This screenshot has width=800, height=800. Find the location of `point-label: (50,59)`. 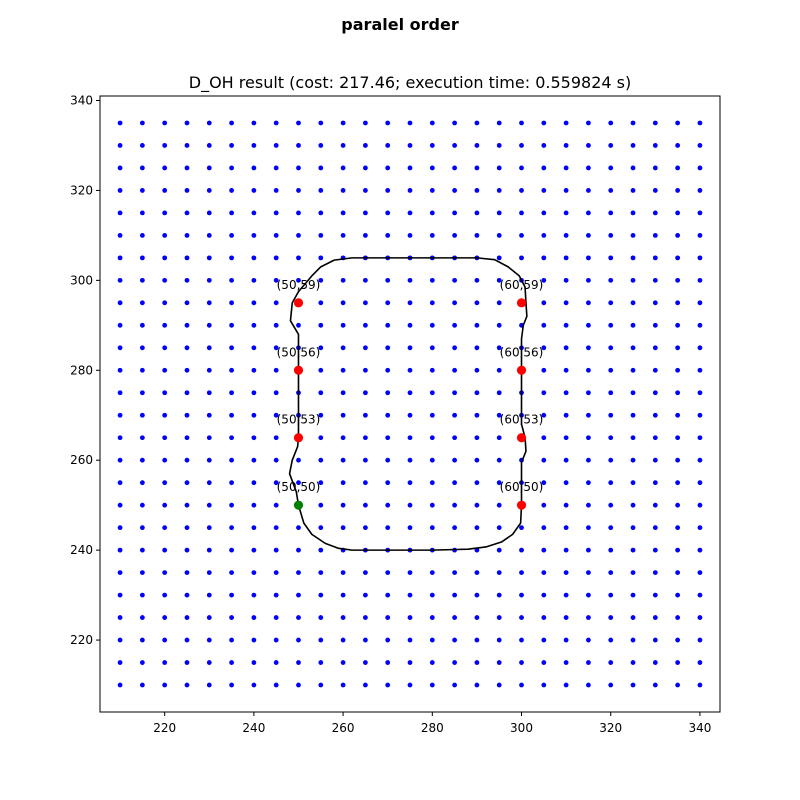

point-label: (50,59) is located at coordinates (299, 285).